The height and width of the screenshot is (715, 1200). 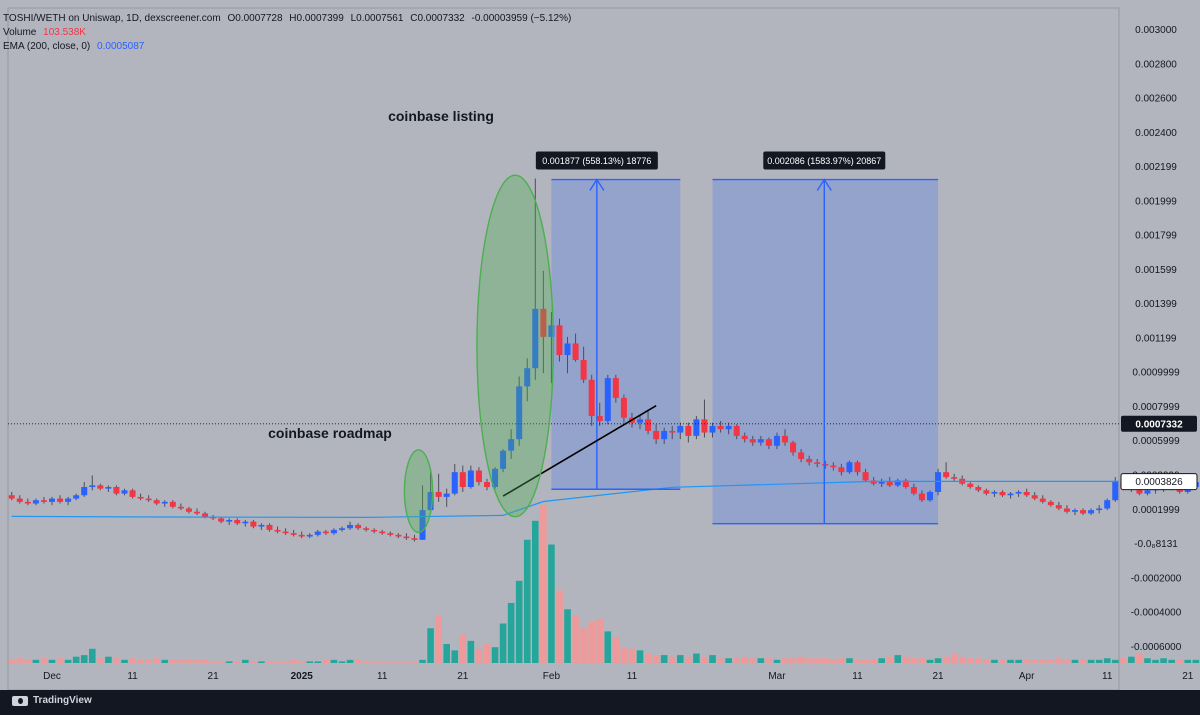 I want to click on tradingview-logo: TradingView, so click(x=52, y=700).